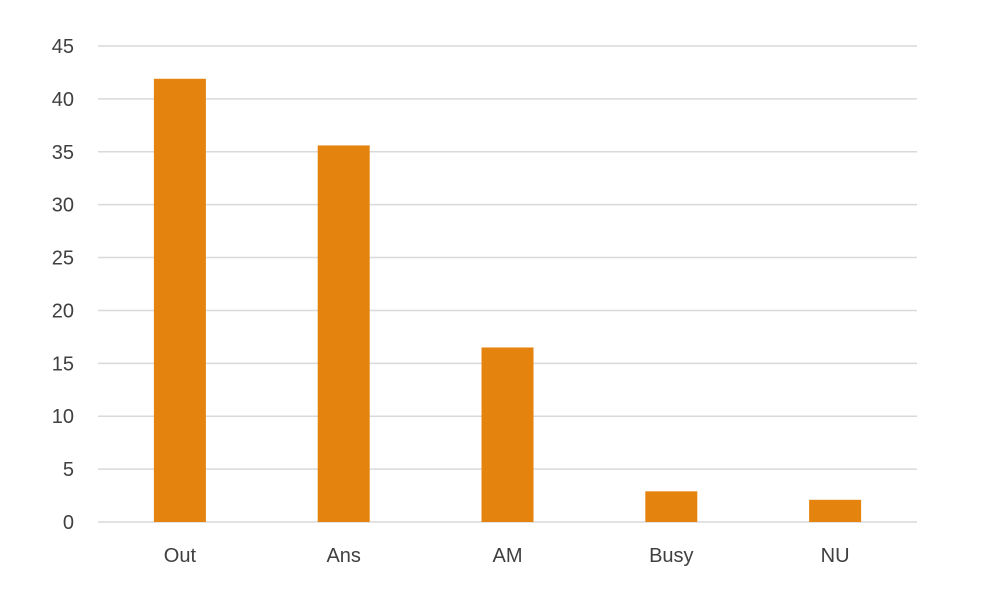 The height and width of the screenshot is (590, 982). What do you see at coordinates (63, 417) in the screenshot?
I see `y-tick-label: 10` at bounding box center [63, 417].